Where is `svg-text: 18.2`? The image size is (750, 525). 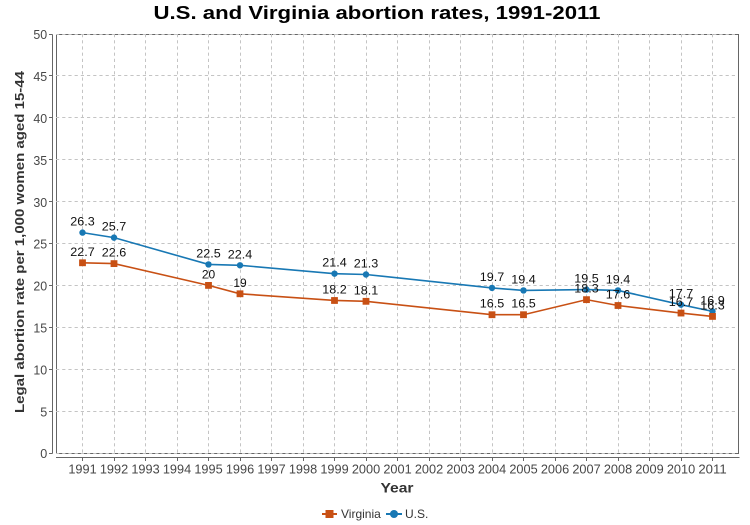
svg-text: 18.2 is located at coordinates (334, 289).